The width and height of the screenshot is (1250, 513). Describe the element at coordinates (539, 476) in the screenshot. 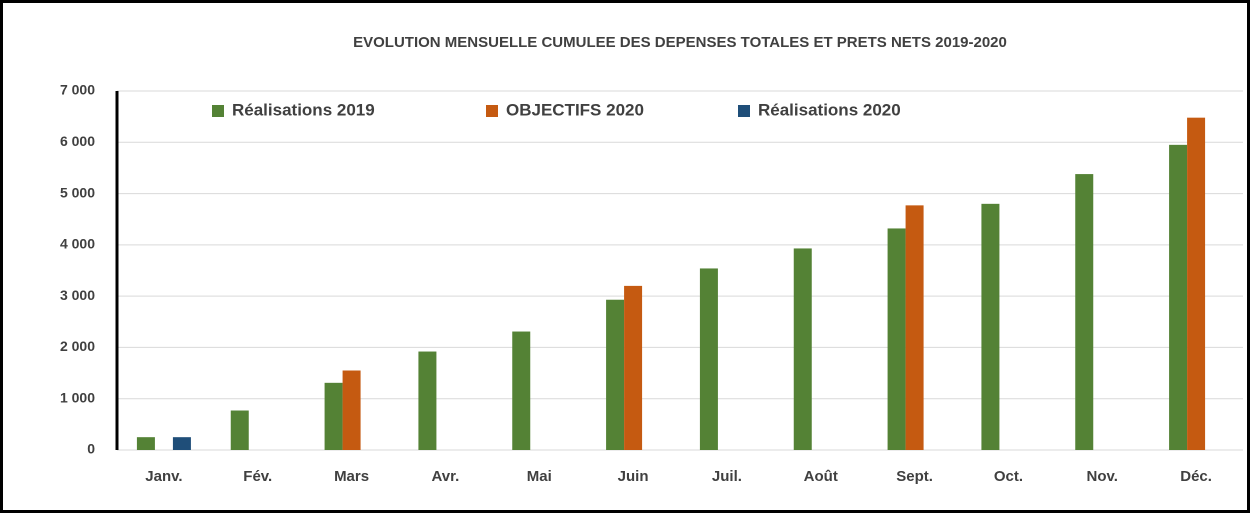

I see `x-tick-label: Mai` at that location.